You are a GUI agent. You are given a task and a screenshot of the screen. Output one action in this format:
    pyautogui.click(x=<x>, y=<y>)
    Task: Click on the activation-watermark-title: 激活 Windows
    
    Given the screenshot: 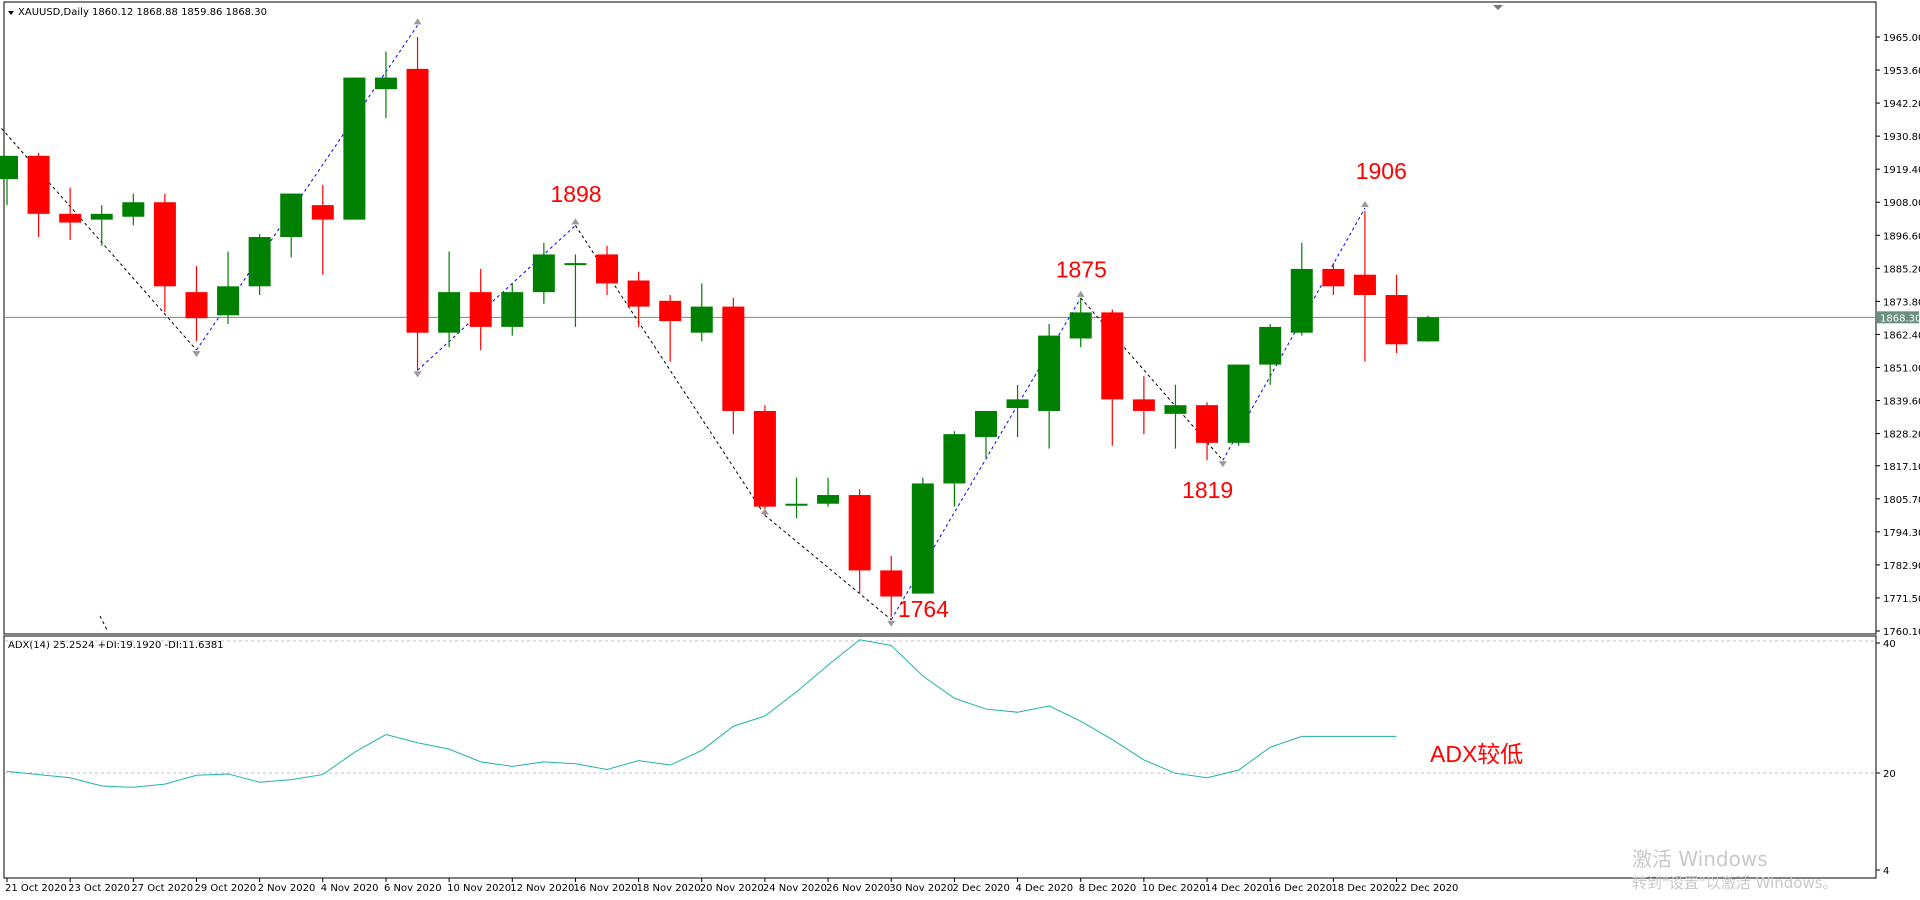 What is the action you would take?
    pyautogui.click(x=1700, y=859)
    